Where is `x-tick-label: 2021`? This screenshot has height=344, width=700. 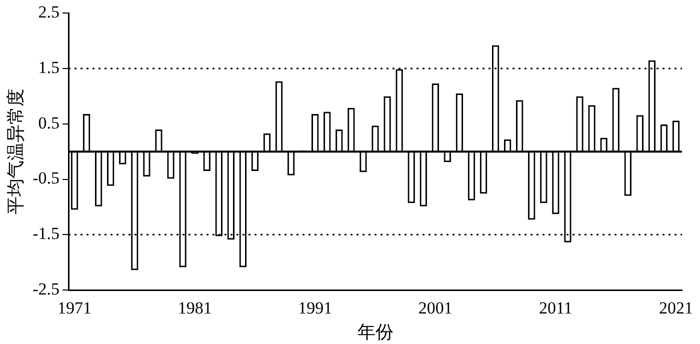 x-tick-label: 2021 is located at coordinates (675, 308).